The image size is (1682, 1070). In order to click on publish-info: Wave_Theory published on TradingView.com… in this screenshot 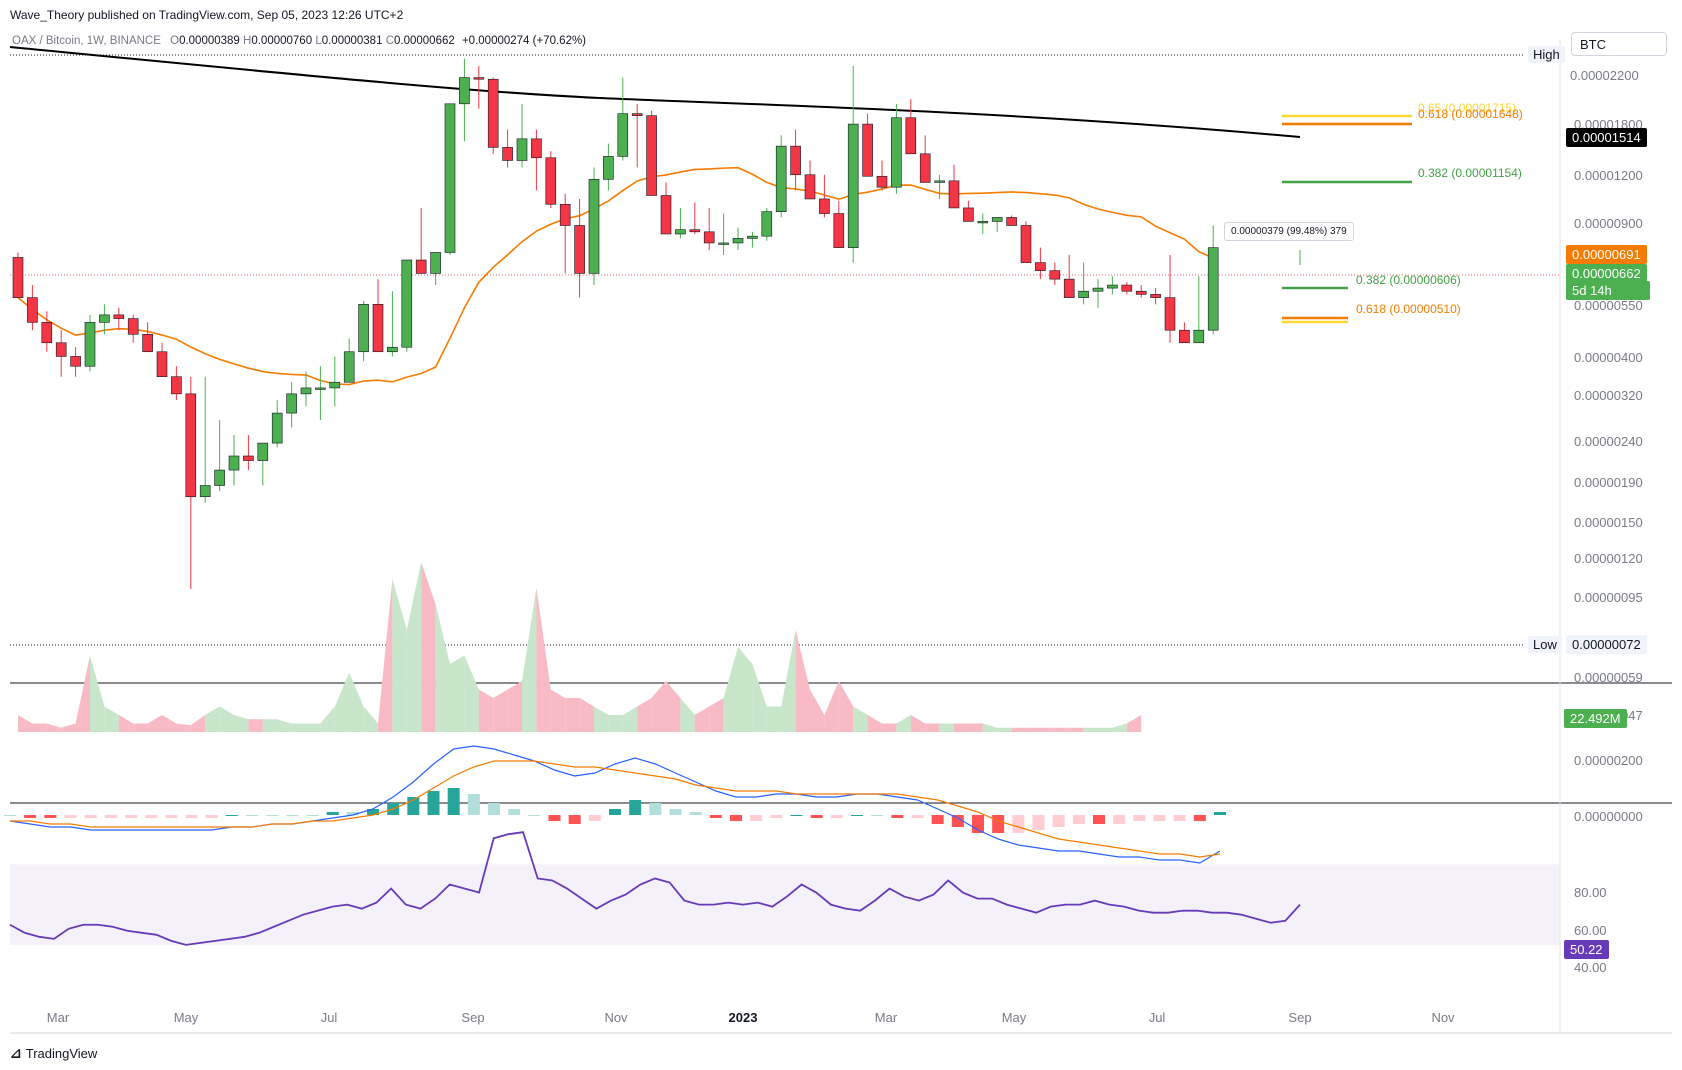, I will do `click(207, 15)`.